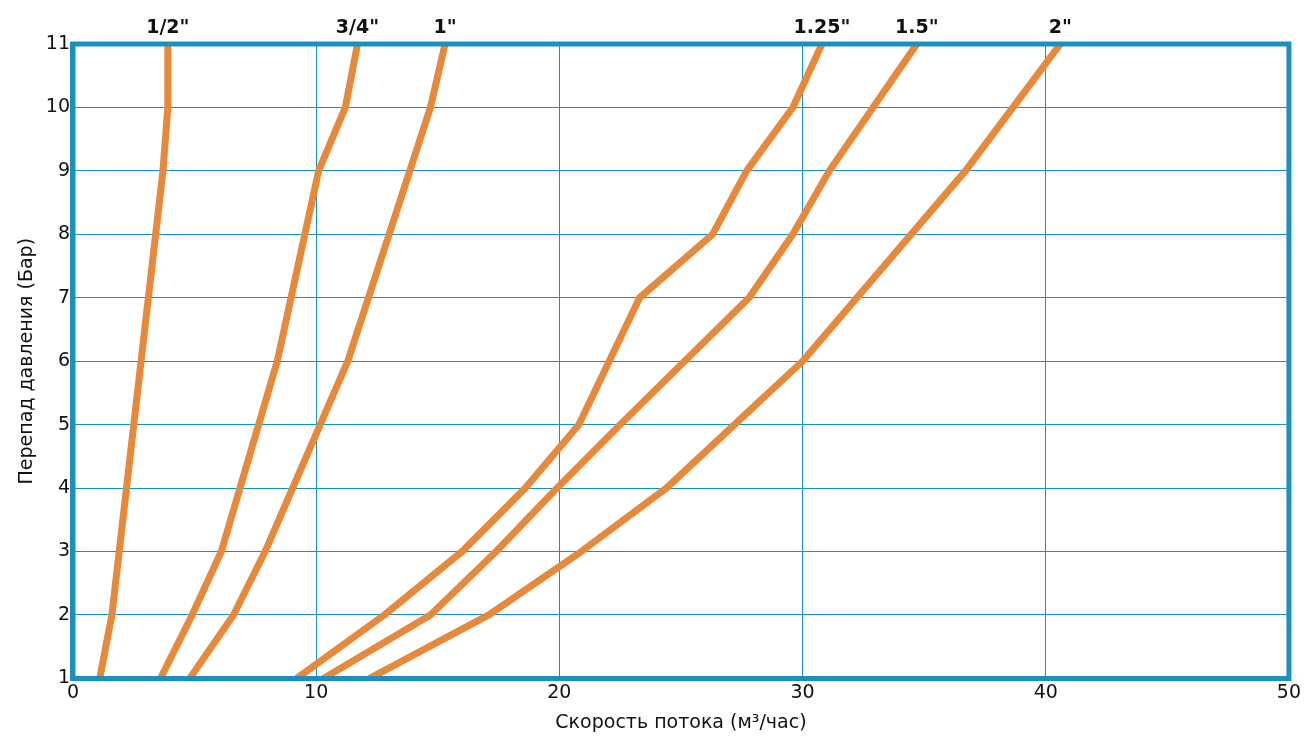 Image resolution: width=1316 pixels, height=749 pixels. What do you see at coordinates (63, 295) in the screenshot?
I see `y-tick-label: 7` at bounding box center [63, 295].